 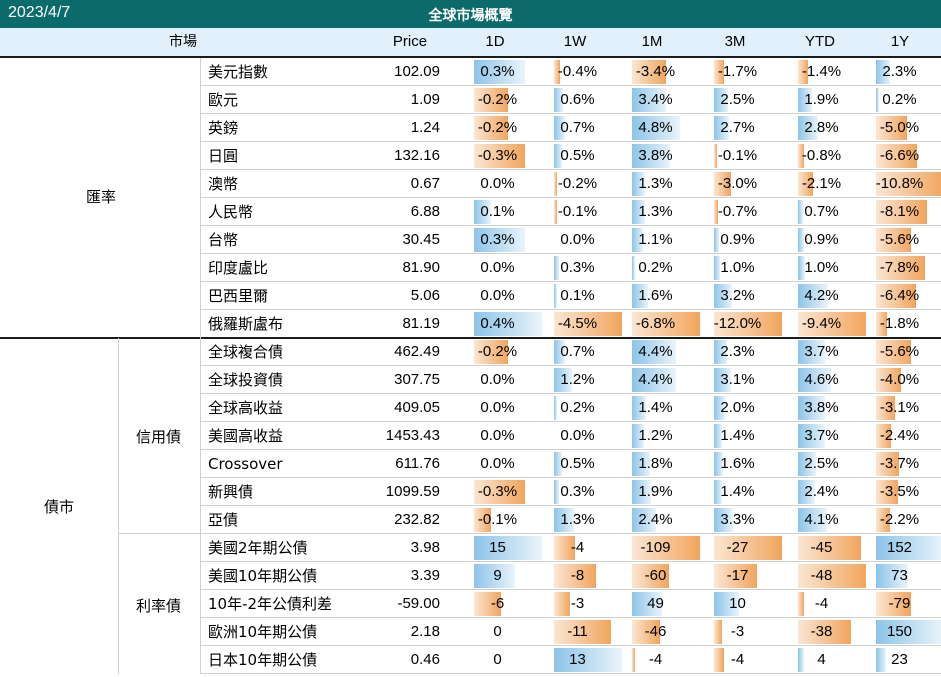 I want to click on value-cell: 4.8%, so click(x=655, y=128).